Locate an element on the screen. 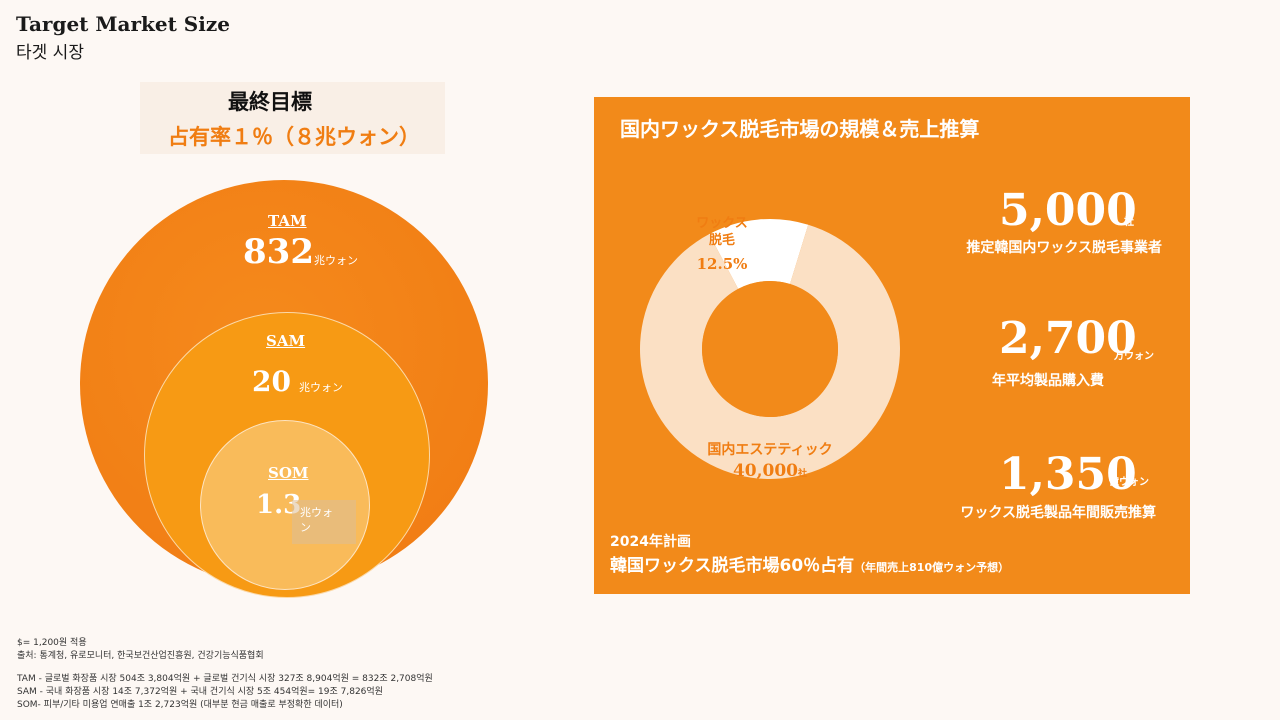  stat-businesses-desc: 推定韓国内ワックス脱毛事業者 is located at coordinates (1064, 248).